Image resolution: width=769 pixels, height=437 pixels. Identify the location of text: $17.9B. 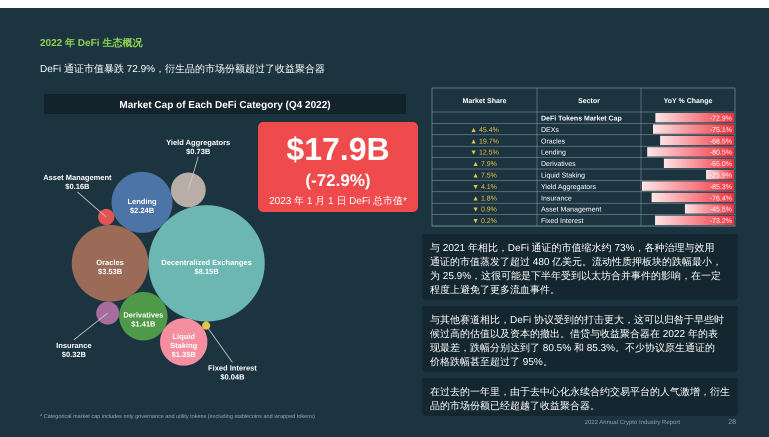
(338, 149).